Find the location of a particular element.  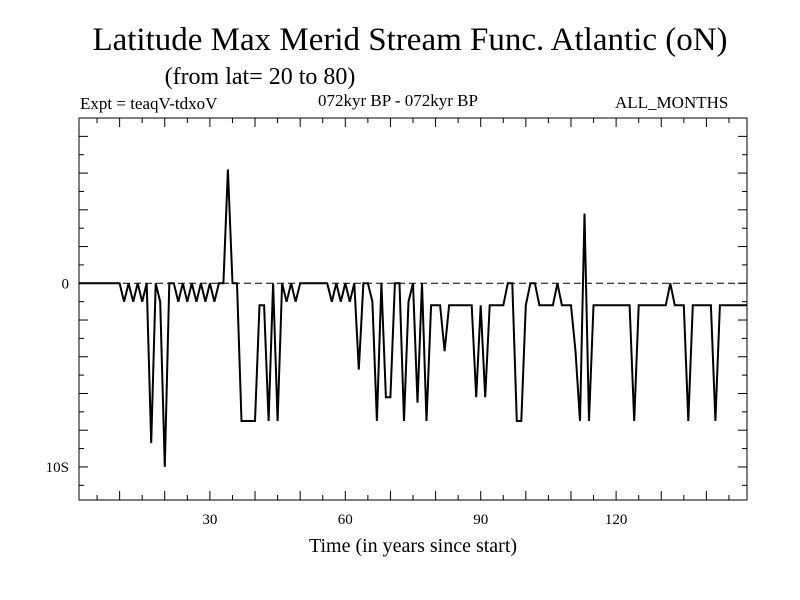

y-tick-label: 0 is located at coordinates (66, 284).